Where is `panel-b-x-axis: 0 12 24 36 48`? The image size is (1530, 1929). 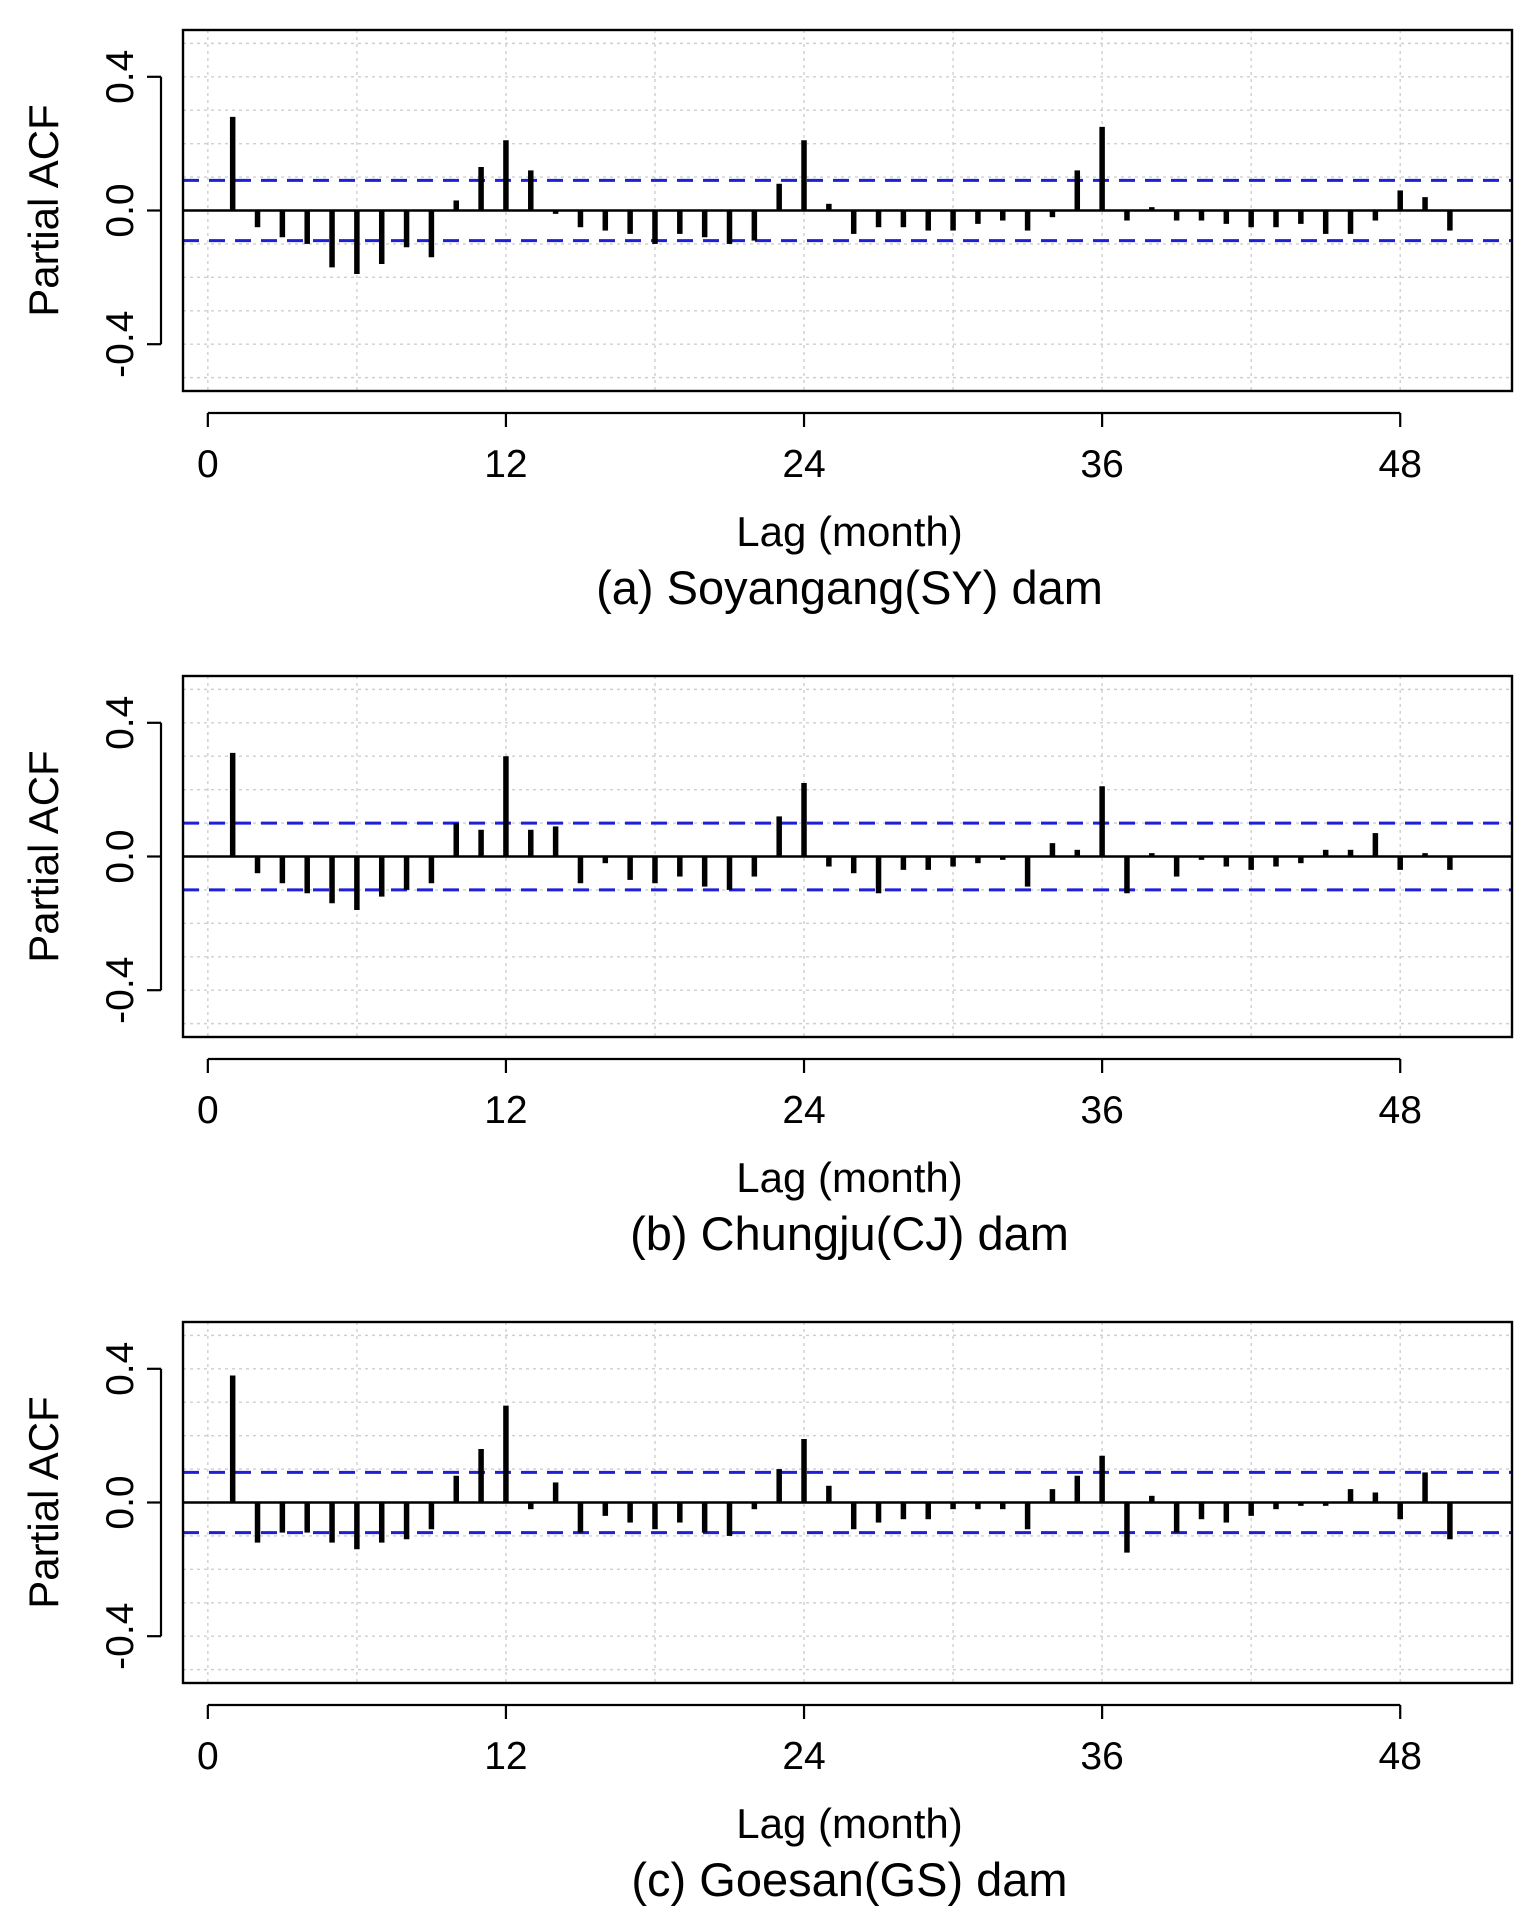 panel-b-x-axis: 0 12 24 36 48 is located at coordinates (809, 1094).